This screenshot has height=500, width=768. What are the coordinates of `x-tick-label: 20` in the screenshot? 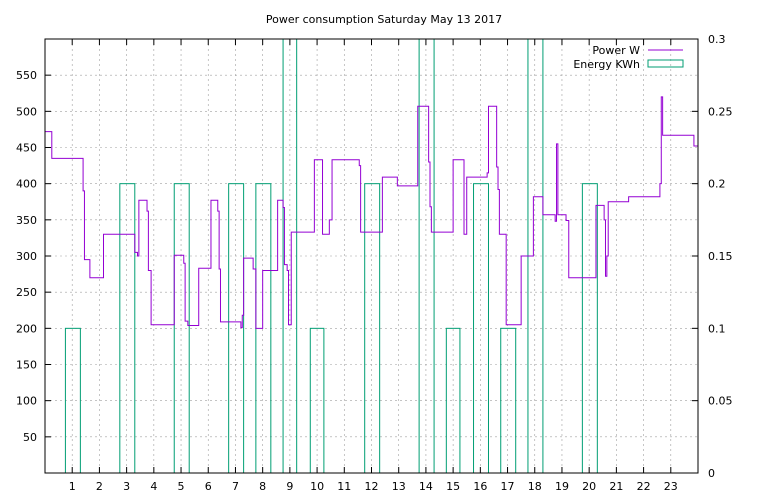 It's located at (589, 486).